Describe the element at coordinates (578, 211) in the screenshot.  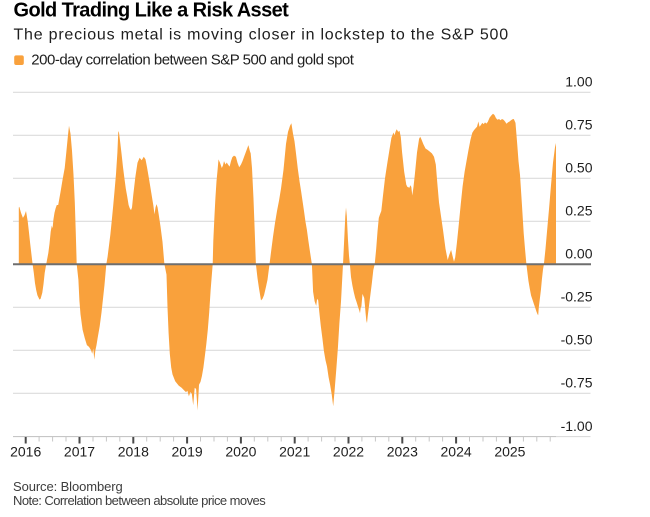
I see `svg-text: 0.25` at that location.